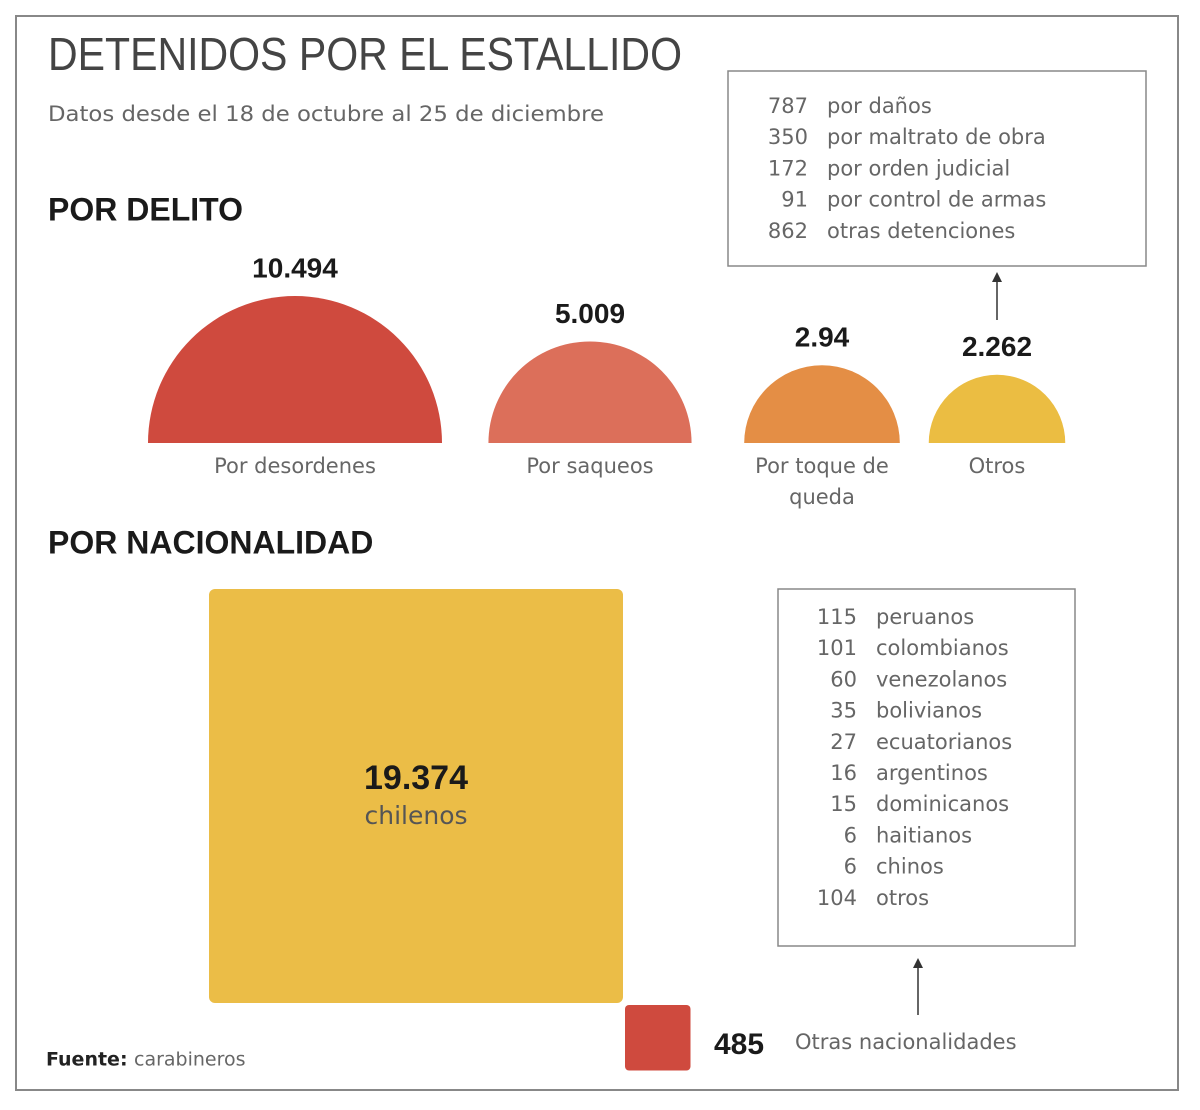  Describe the element at coordinates (932, 773) in the screenshot. I see `breakdown-label: argentinos` at that location.